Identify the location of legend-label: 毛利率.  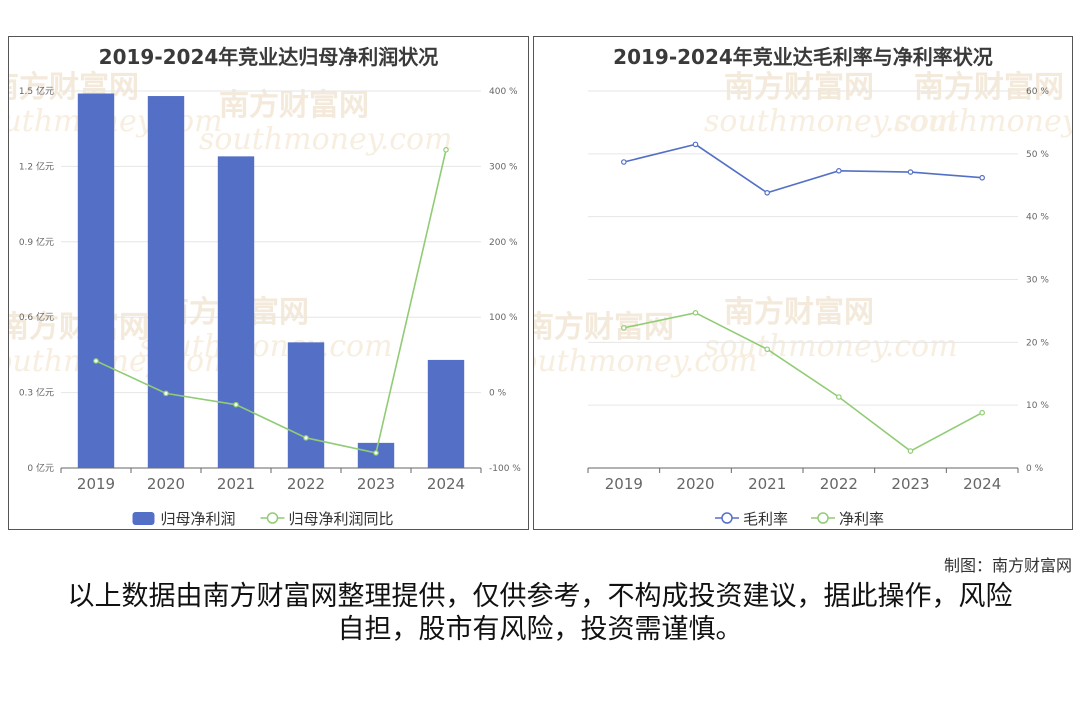
(765, 519).